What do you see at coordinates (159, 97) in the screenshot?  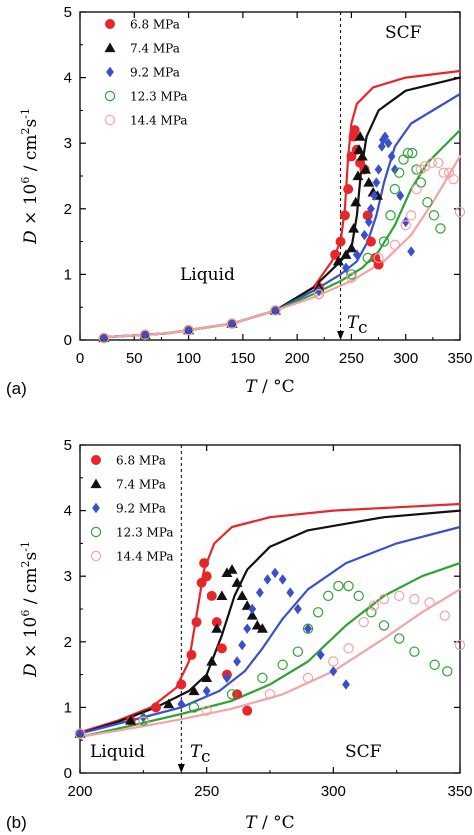 I see `legend-label: 12.3 MPa` at bounding box center [159, 97].